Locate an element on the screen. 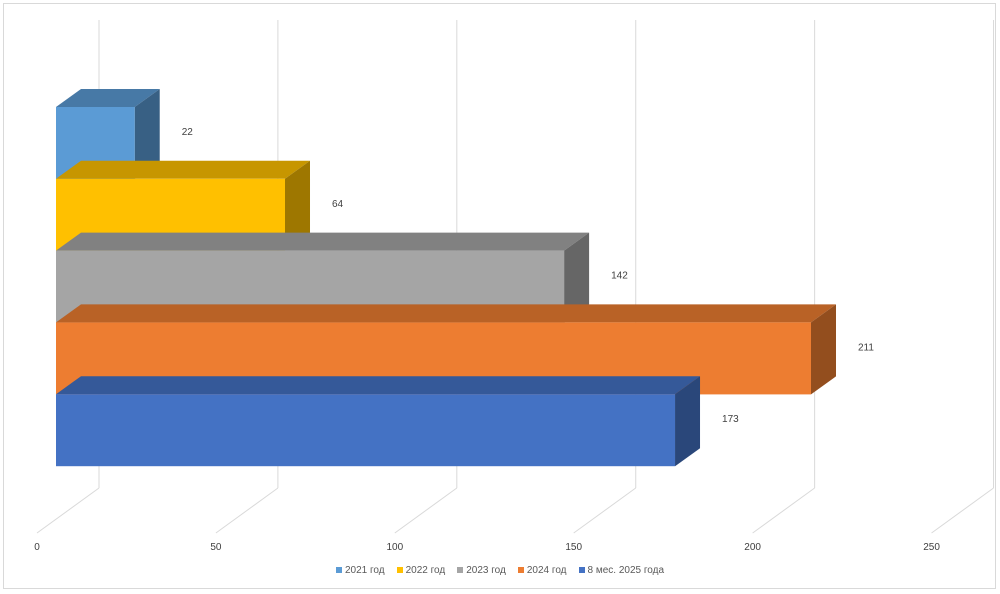 The image size is (1000, 594). legend-item: 2022 год is located at coordinates (421, 570).